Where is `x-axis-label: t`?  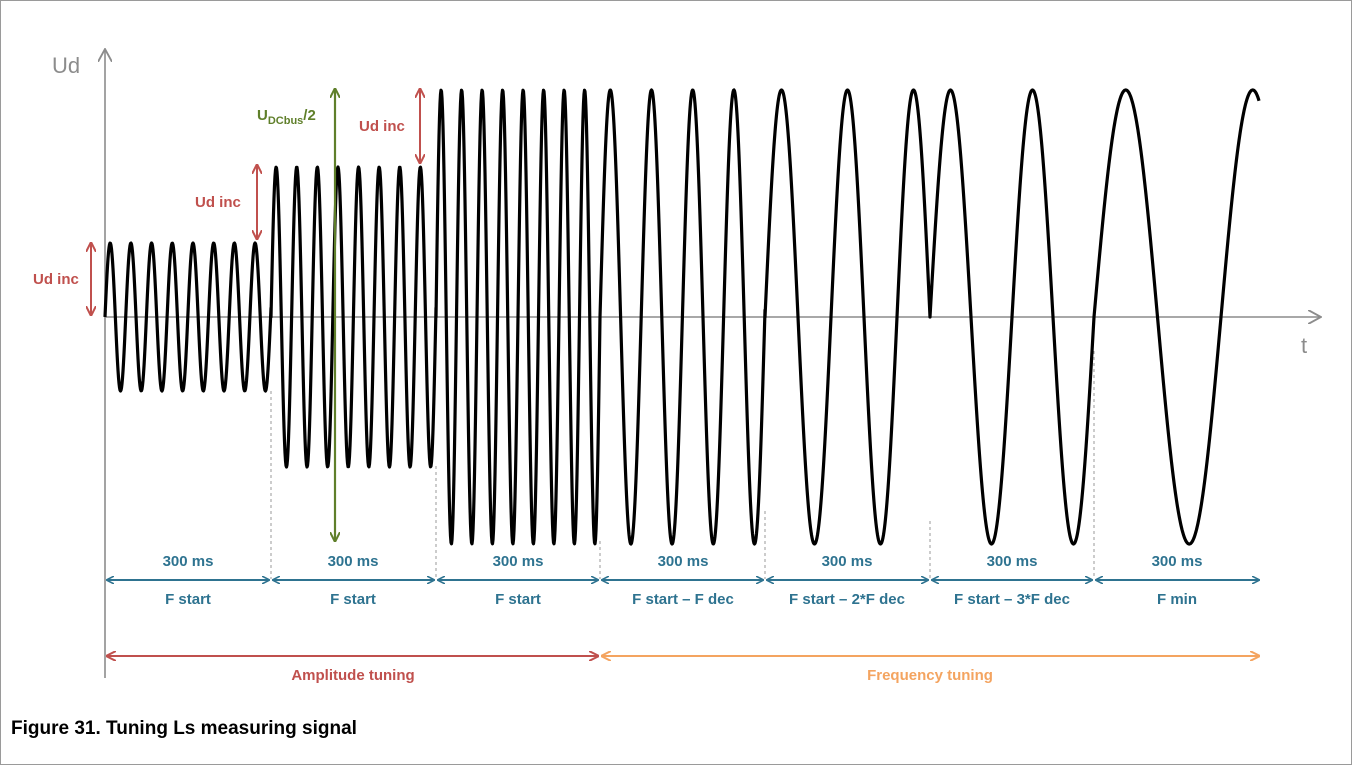 x-axis-label: t is located at coordinates (1304, 345).